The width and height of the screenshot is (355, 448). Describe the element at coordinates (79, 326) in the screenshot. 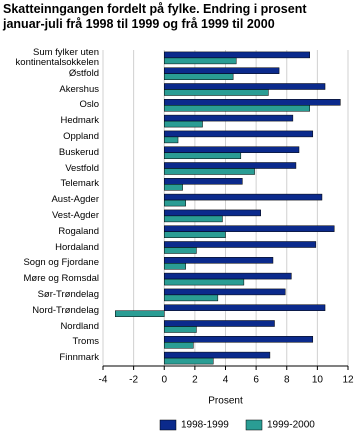

I see `y-tick-label: Nordland` at that location.